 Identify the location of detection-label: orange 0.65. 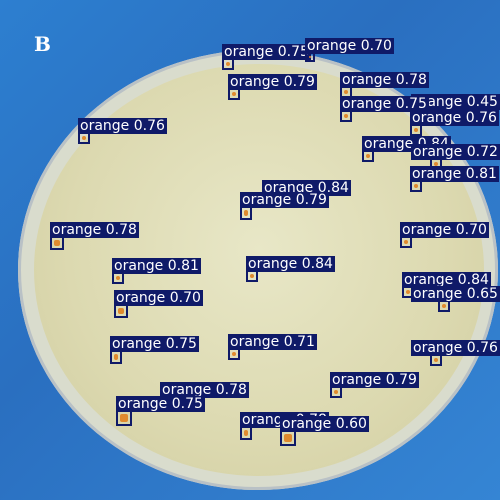
(455, 294).